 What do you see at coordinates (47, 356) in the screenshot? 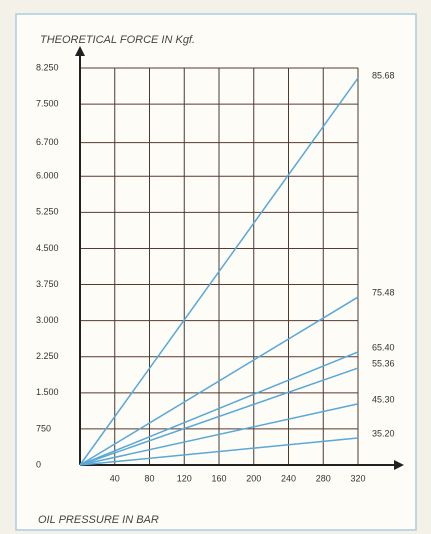
I see `y-tick-label: 2.250` at bounding box center [47, 356].